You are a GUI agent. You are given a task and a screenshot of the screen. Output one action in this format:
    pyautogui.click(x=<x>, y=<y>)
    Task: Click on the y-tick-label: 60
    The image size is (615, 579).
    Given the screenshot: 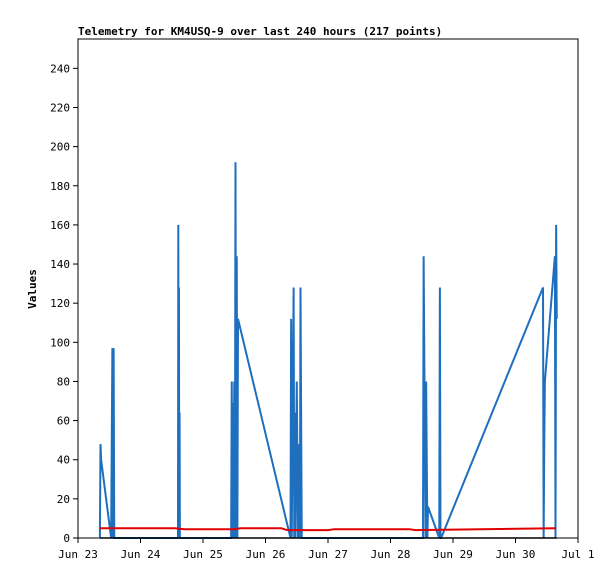 What is the action you would take?
    pyautogui.click(x=63, y=421)
    